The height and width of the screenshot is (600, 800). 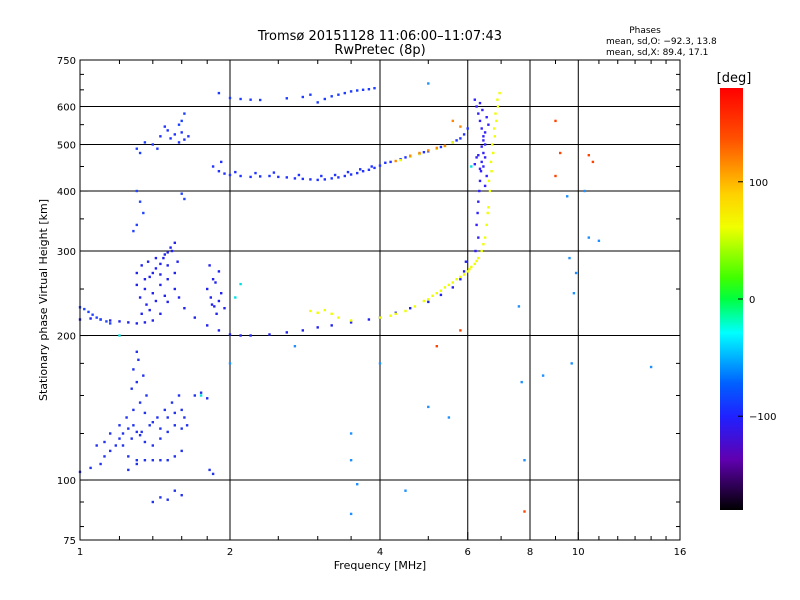 I want to click on stats-heading: Phases, so click(x=645, y=31).